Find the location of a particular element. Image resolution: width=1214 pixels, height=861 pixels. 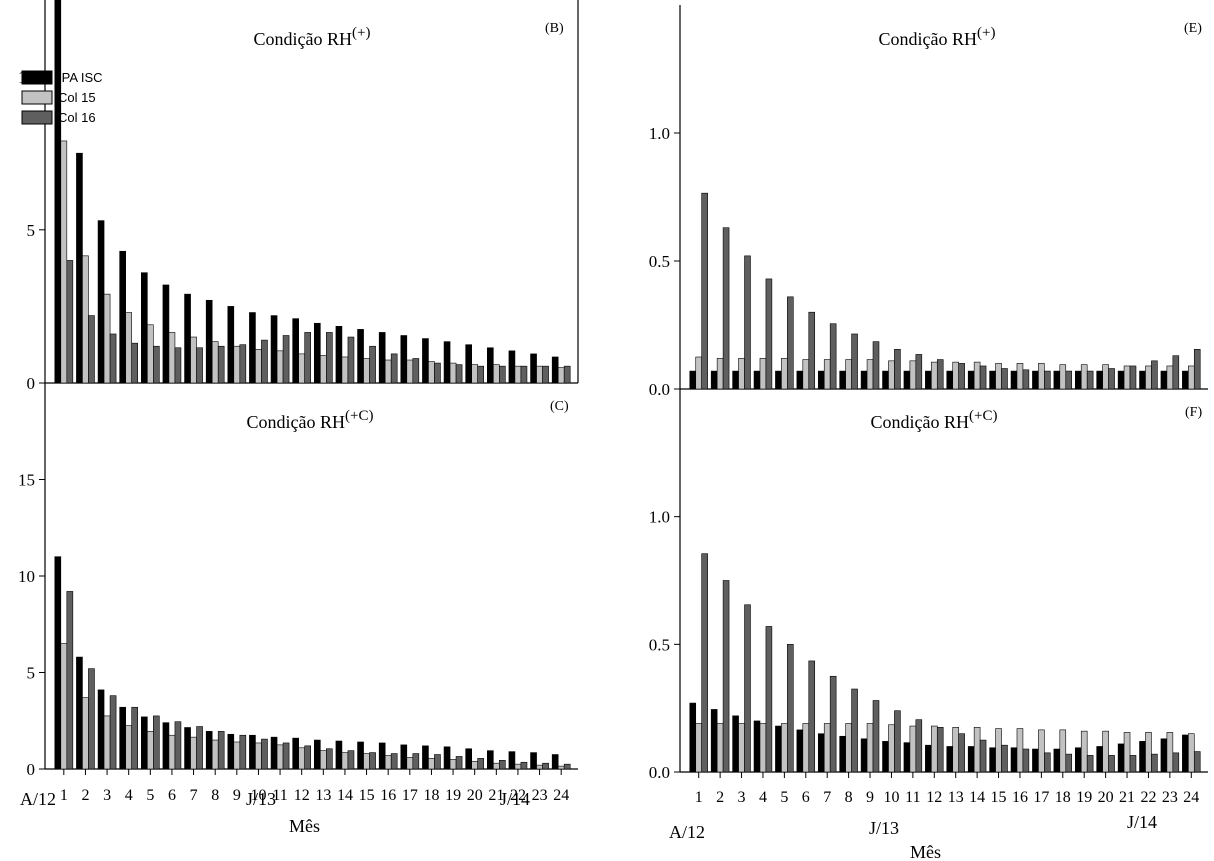

y-tick-label: 5 is located at coordinates (31, 673).